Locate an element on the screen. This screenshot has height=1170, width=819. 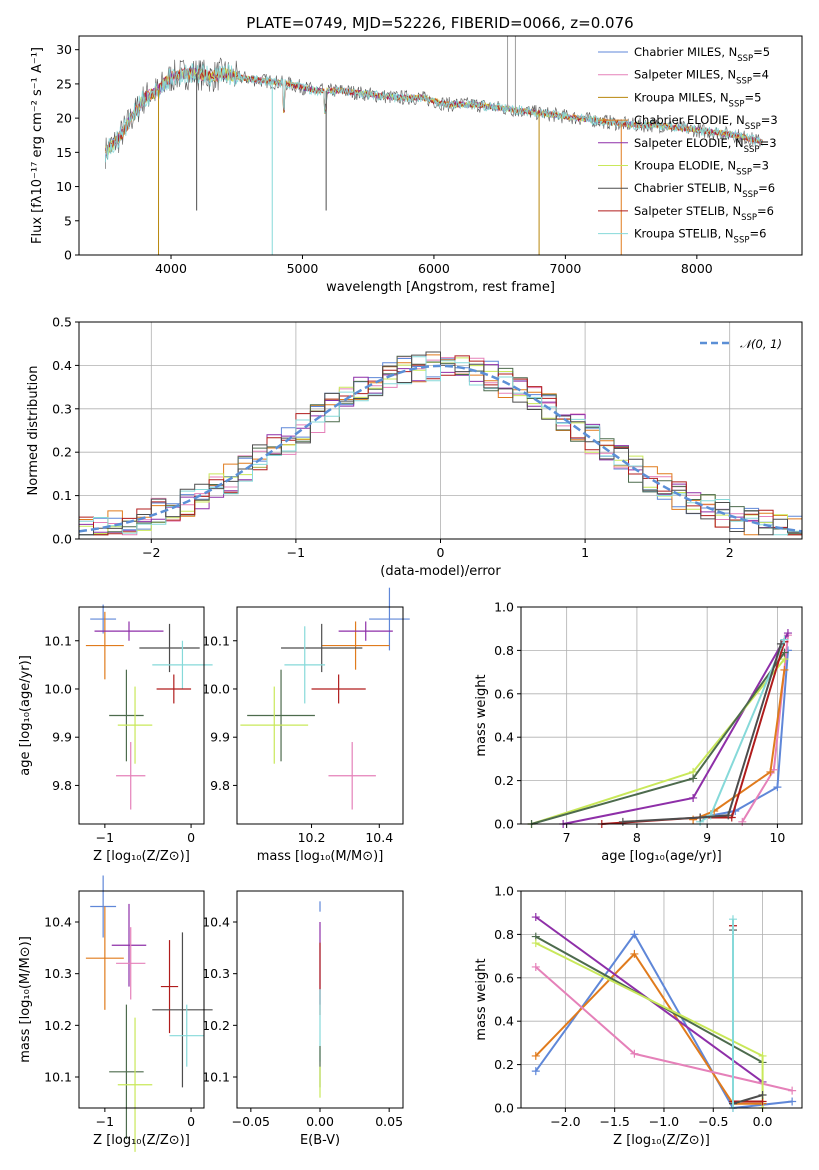
x-tick-label: 10.4 is located at coordinates (379, 837).